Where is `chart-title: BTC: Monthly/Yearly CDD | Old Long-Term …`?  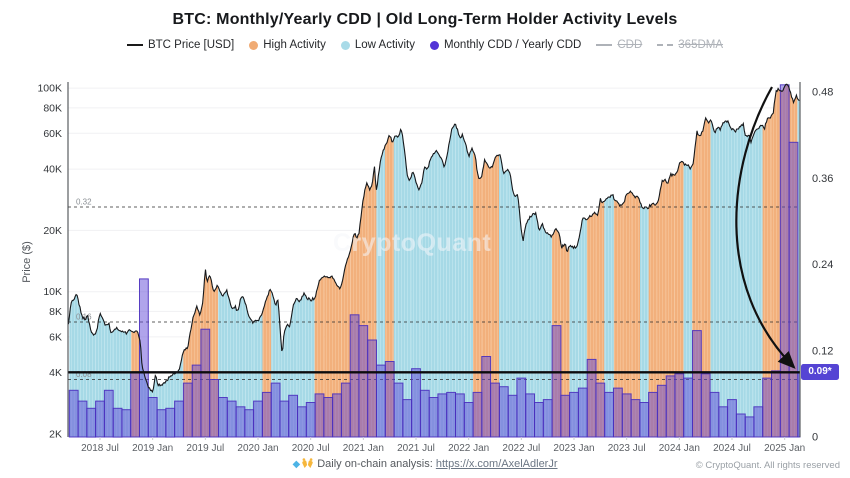 chart-title: BTC: Monthly/Yearly CDD | Old Long-Term … is located at coordinates (425, 19).